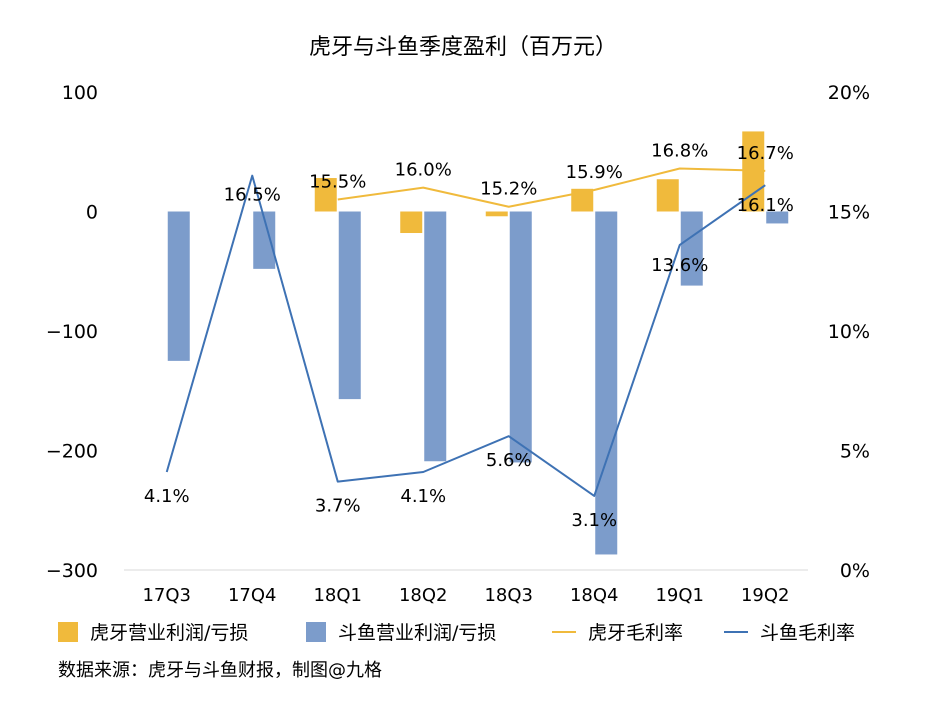 The height and width of the screenshot is (714, 926). What do you see at coordinates (551, 187) in the screenshot?
I see `line-huya-margin` at bounding box center [551, 187].